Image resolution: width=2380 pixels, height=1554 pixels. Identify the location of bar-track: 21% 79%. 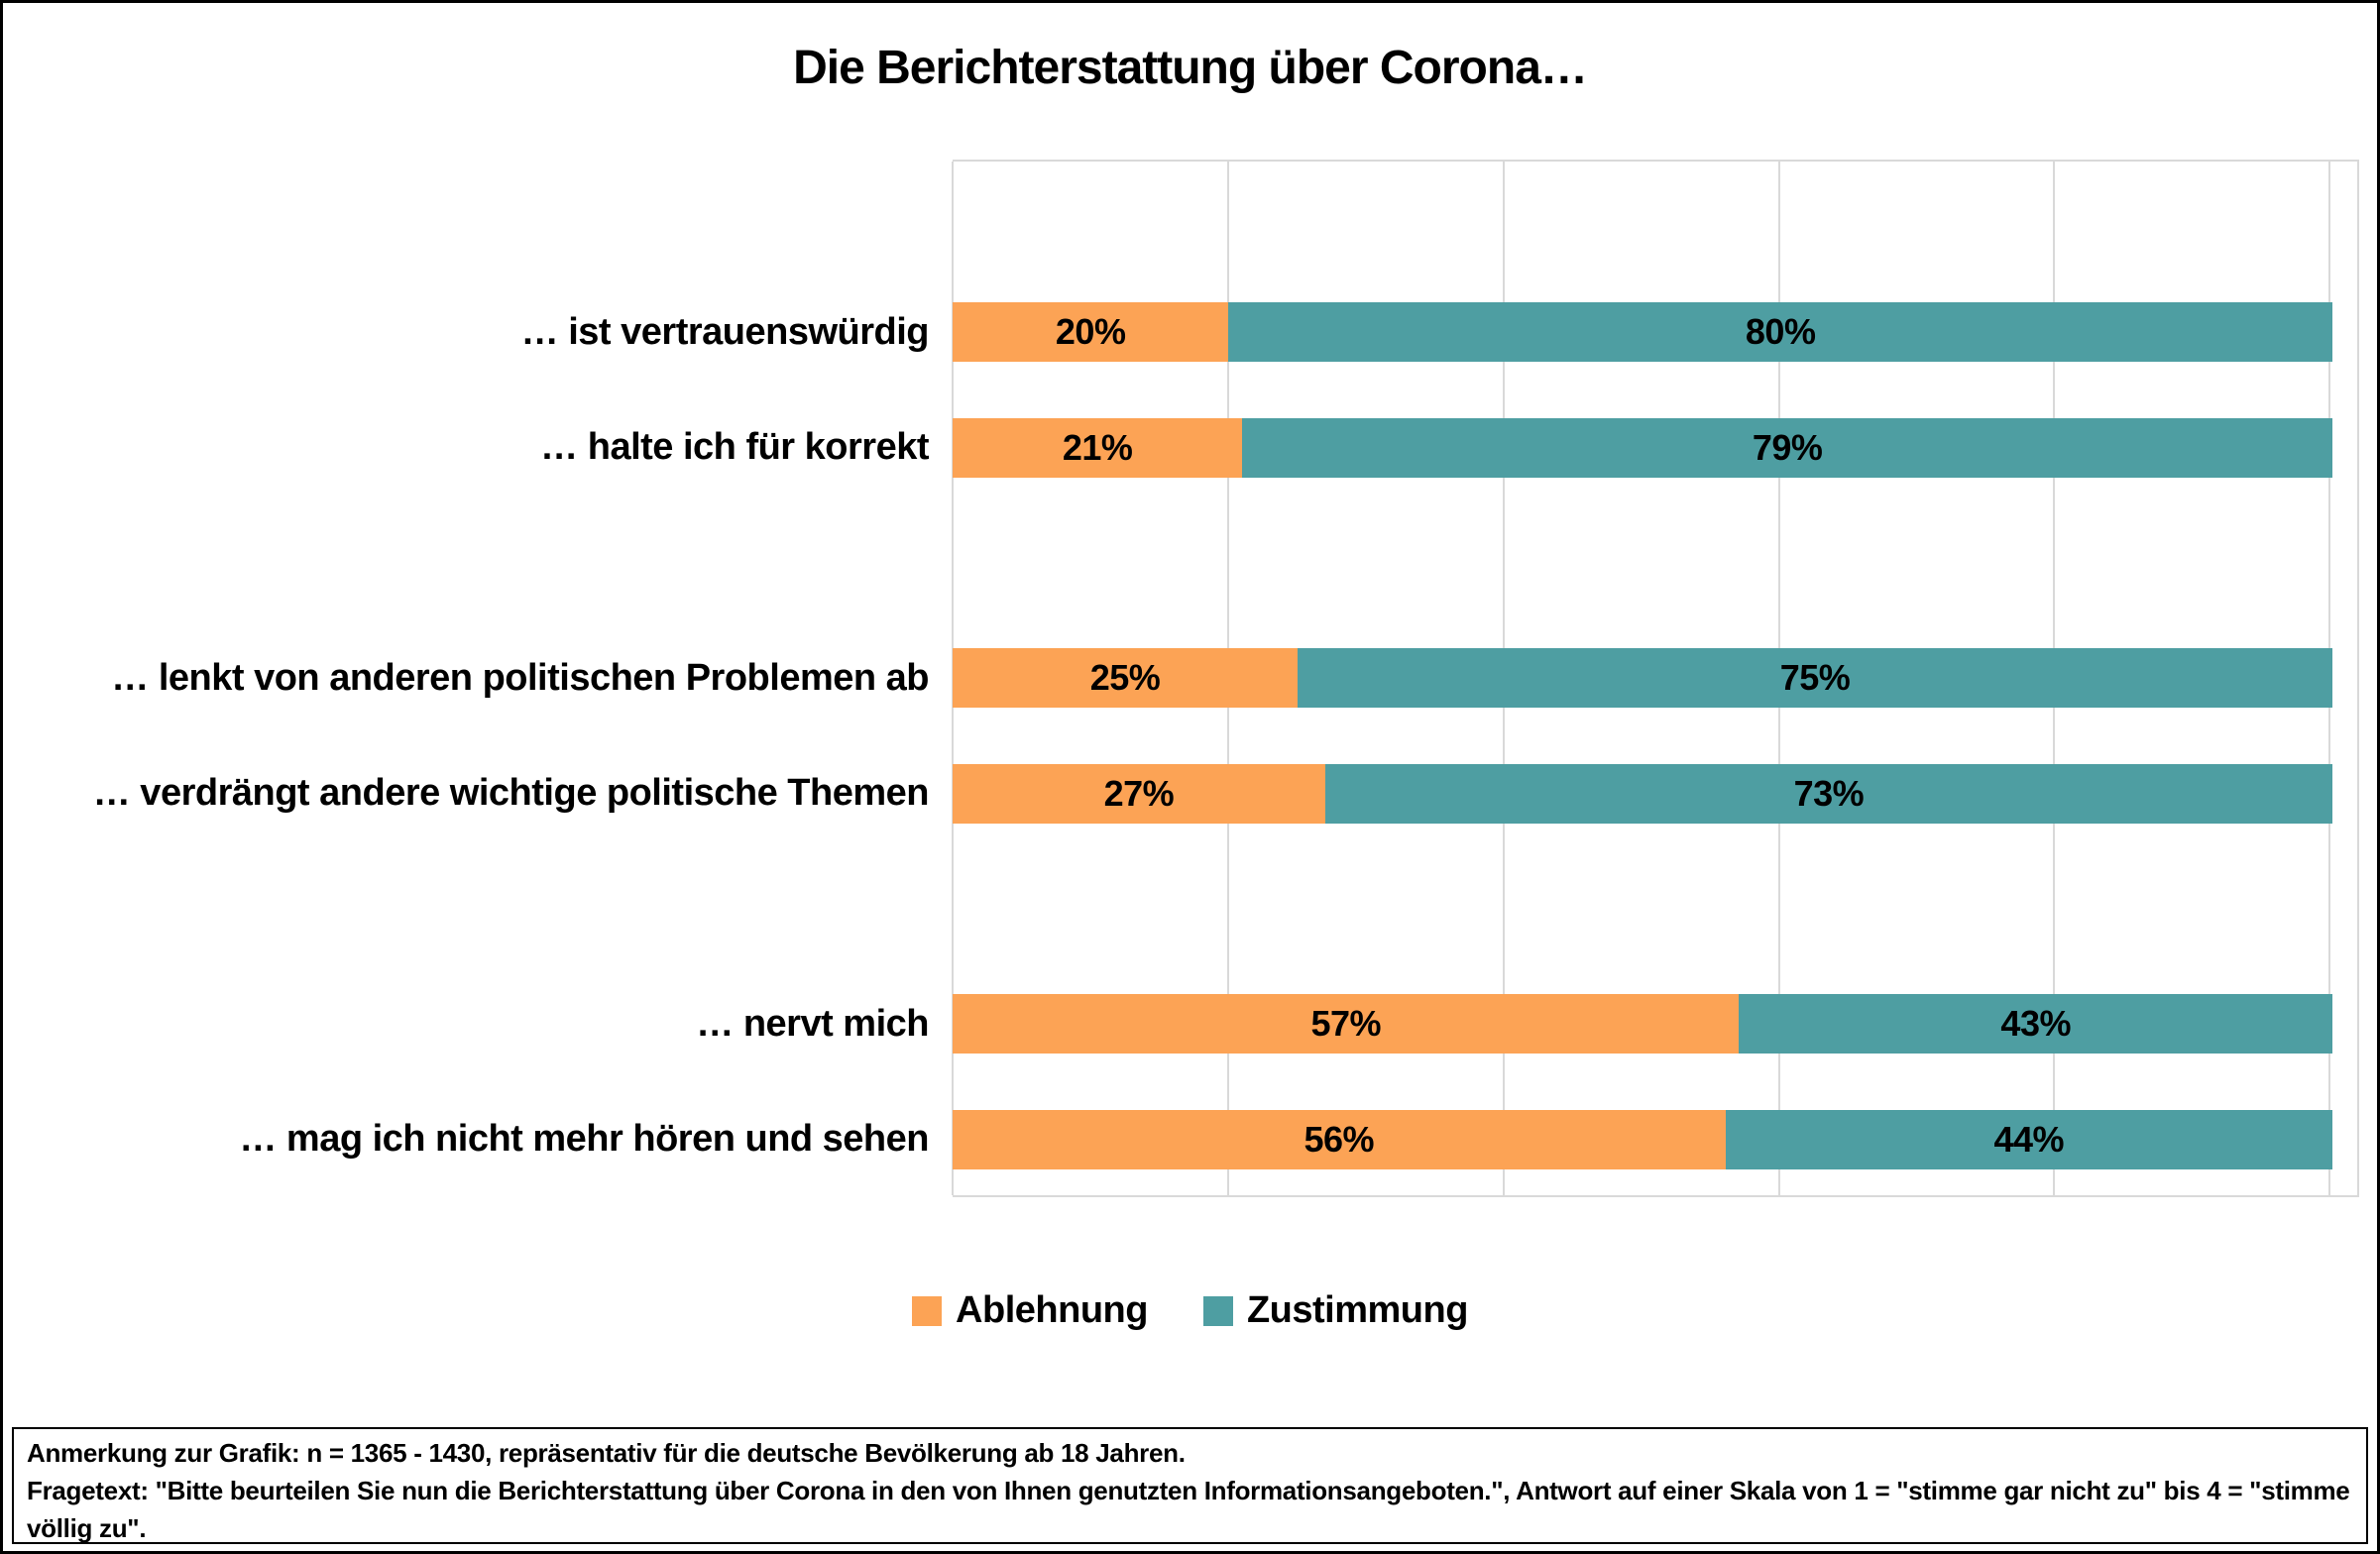
(1642, 447).